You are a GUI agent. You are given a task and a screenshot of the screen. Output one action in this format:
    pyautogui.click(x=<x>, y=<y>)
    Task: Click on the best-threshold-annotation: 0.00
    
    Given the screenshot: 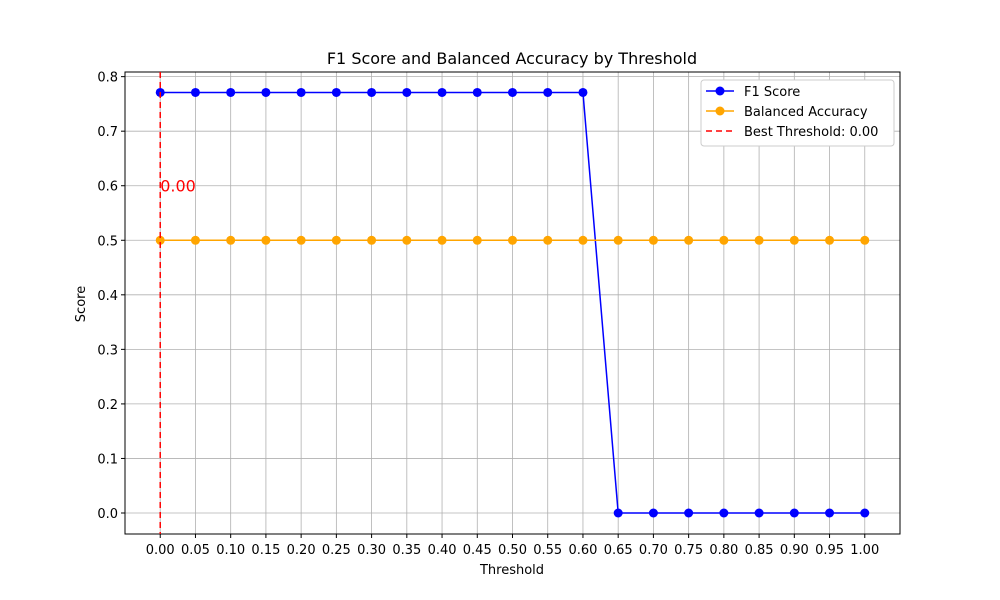 What is the action you would take?
    pyautogui.click(x=178, y=186)
    